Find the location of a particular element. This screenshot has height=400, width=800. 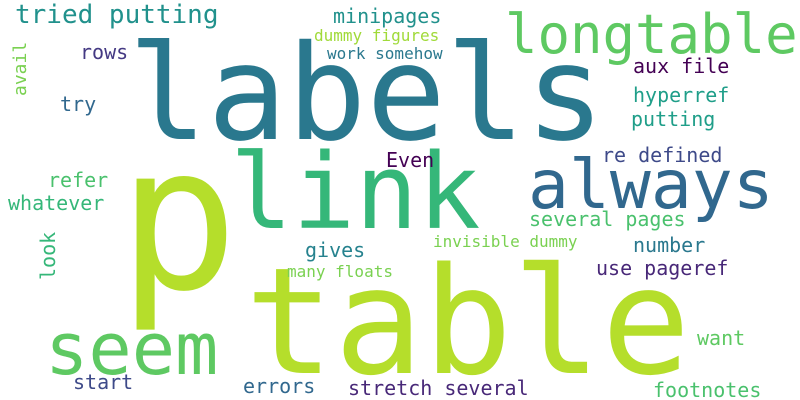

word-stretch-several: stretch several is located at coordinates (438, 388).